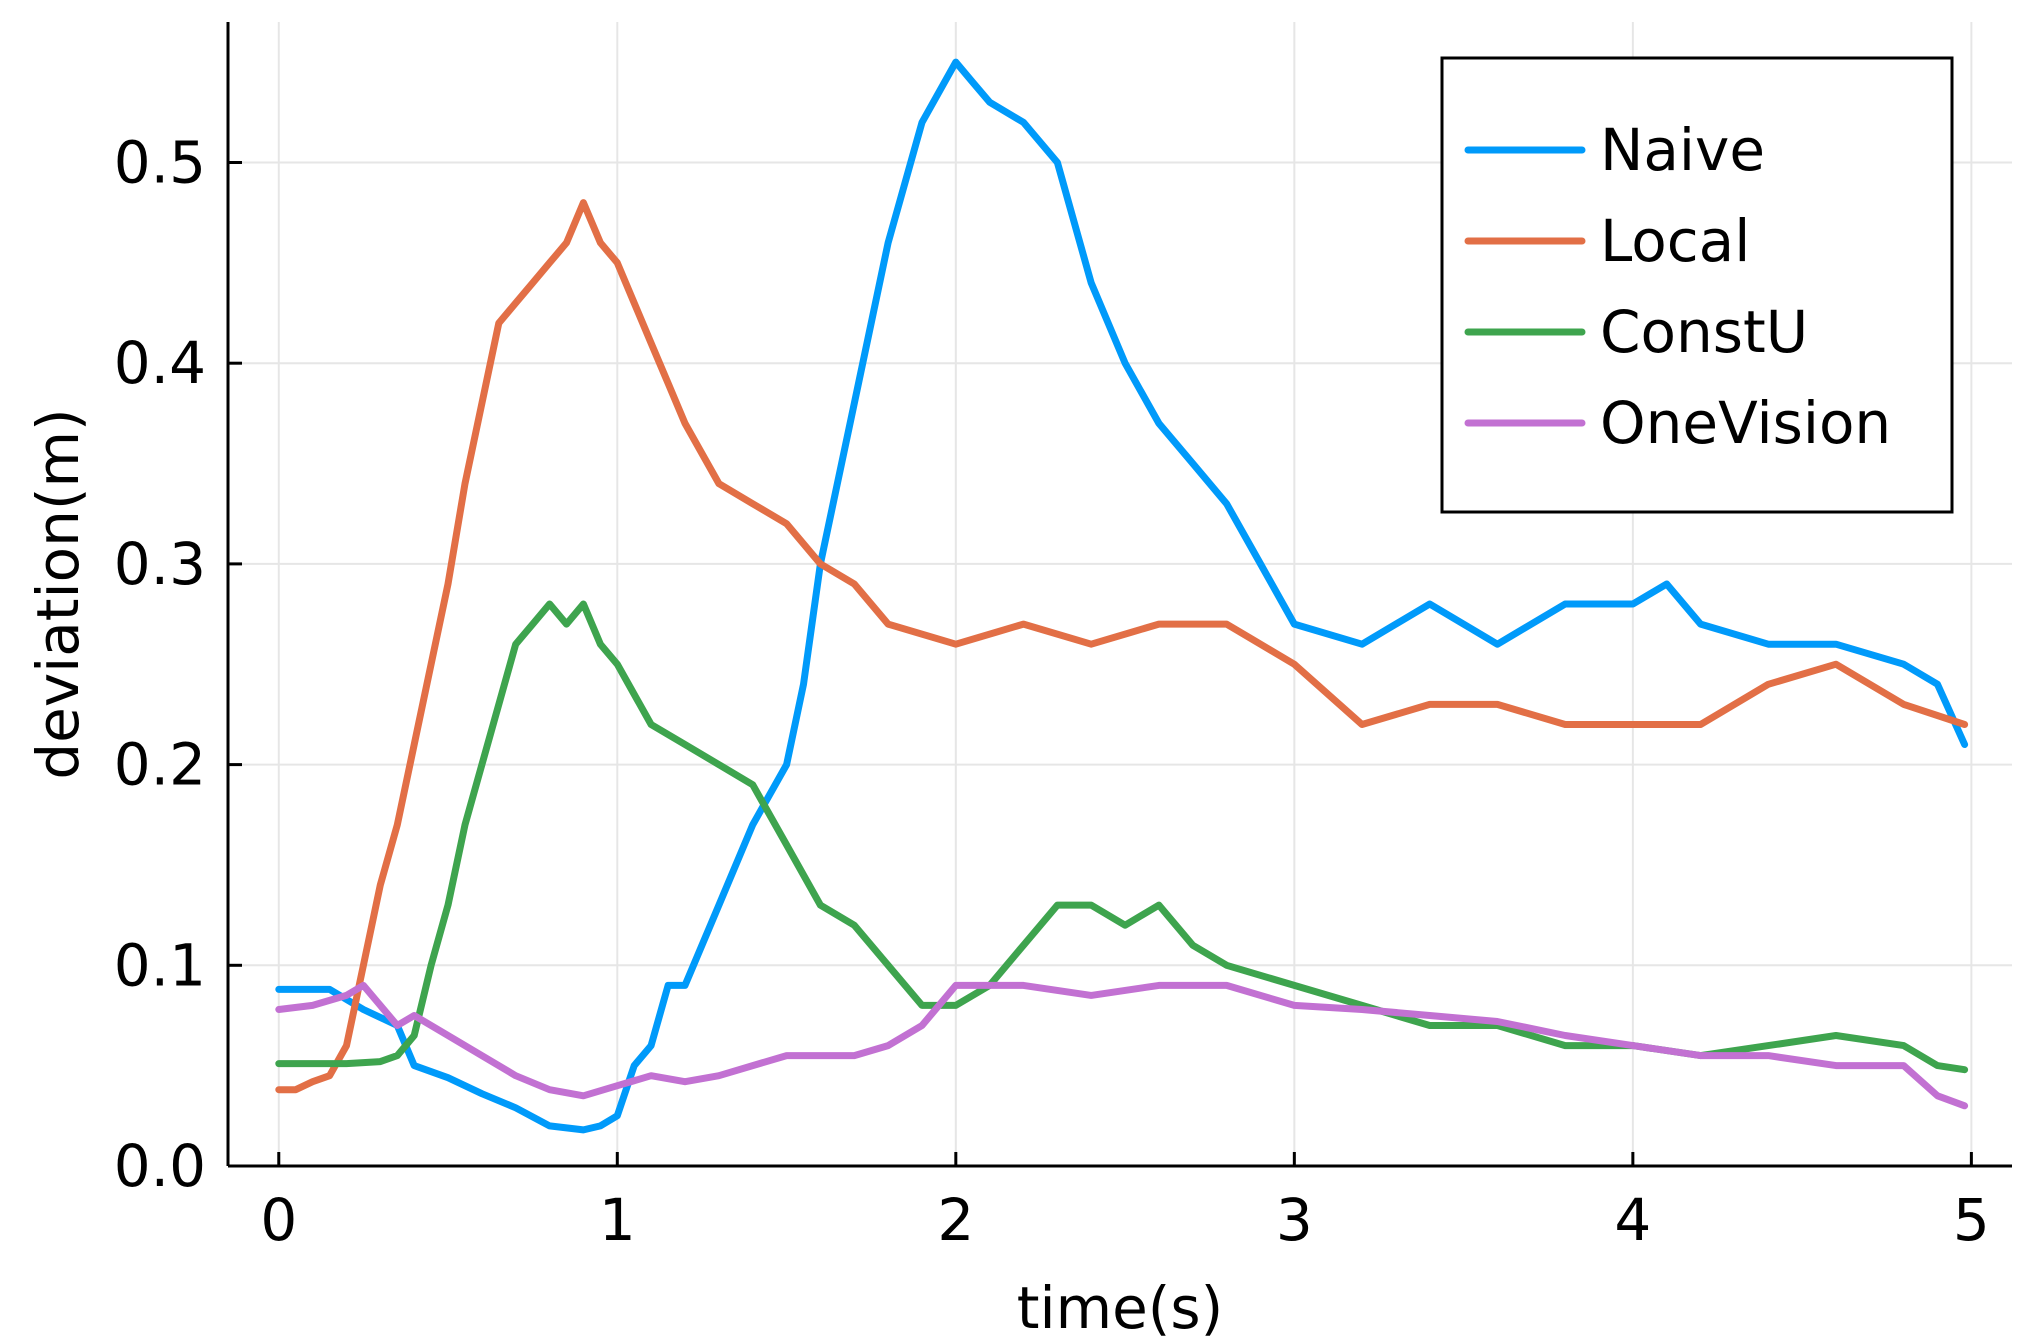 This screenshot has width=2030, height=1340. I want to click on y-tick-label: 0.1, so click(160, 965).